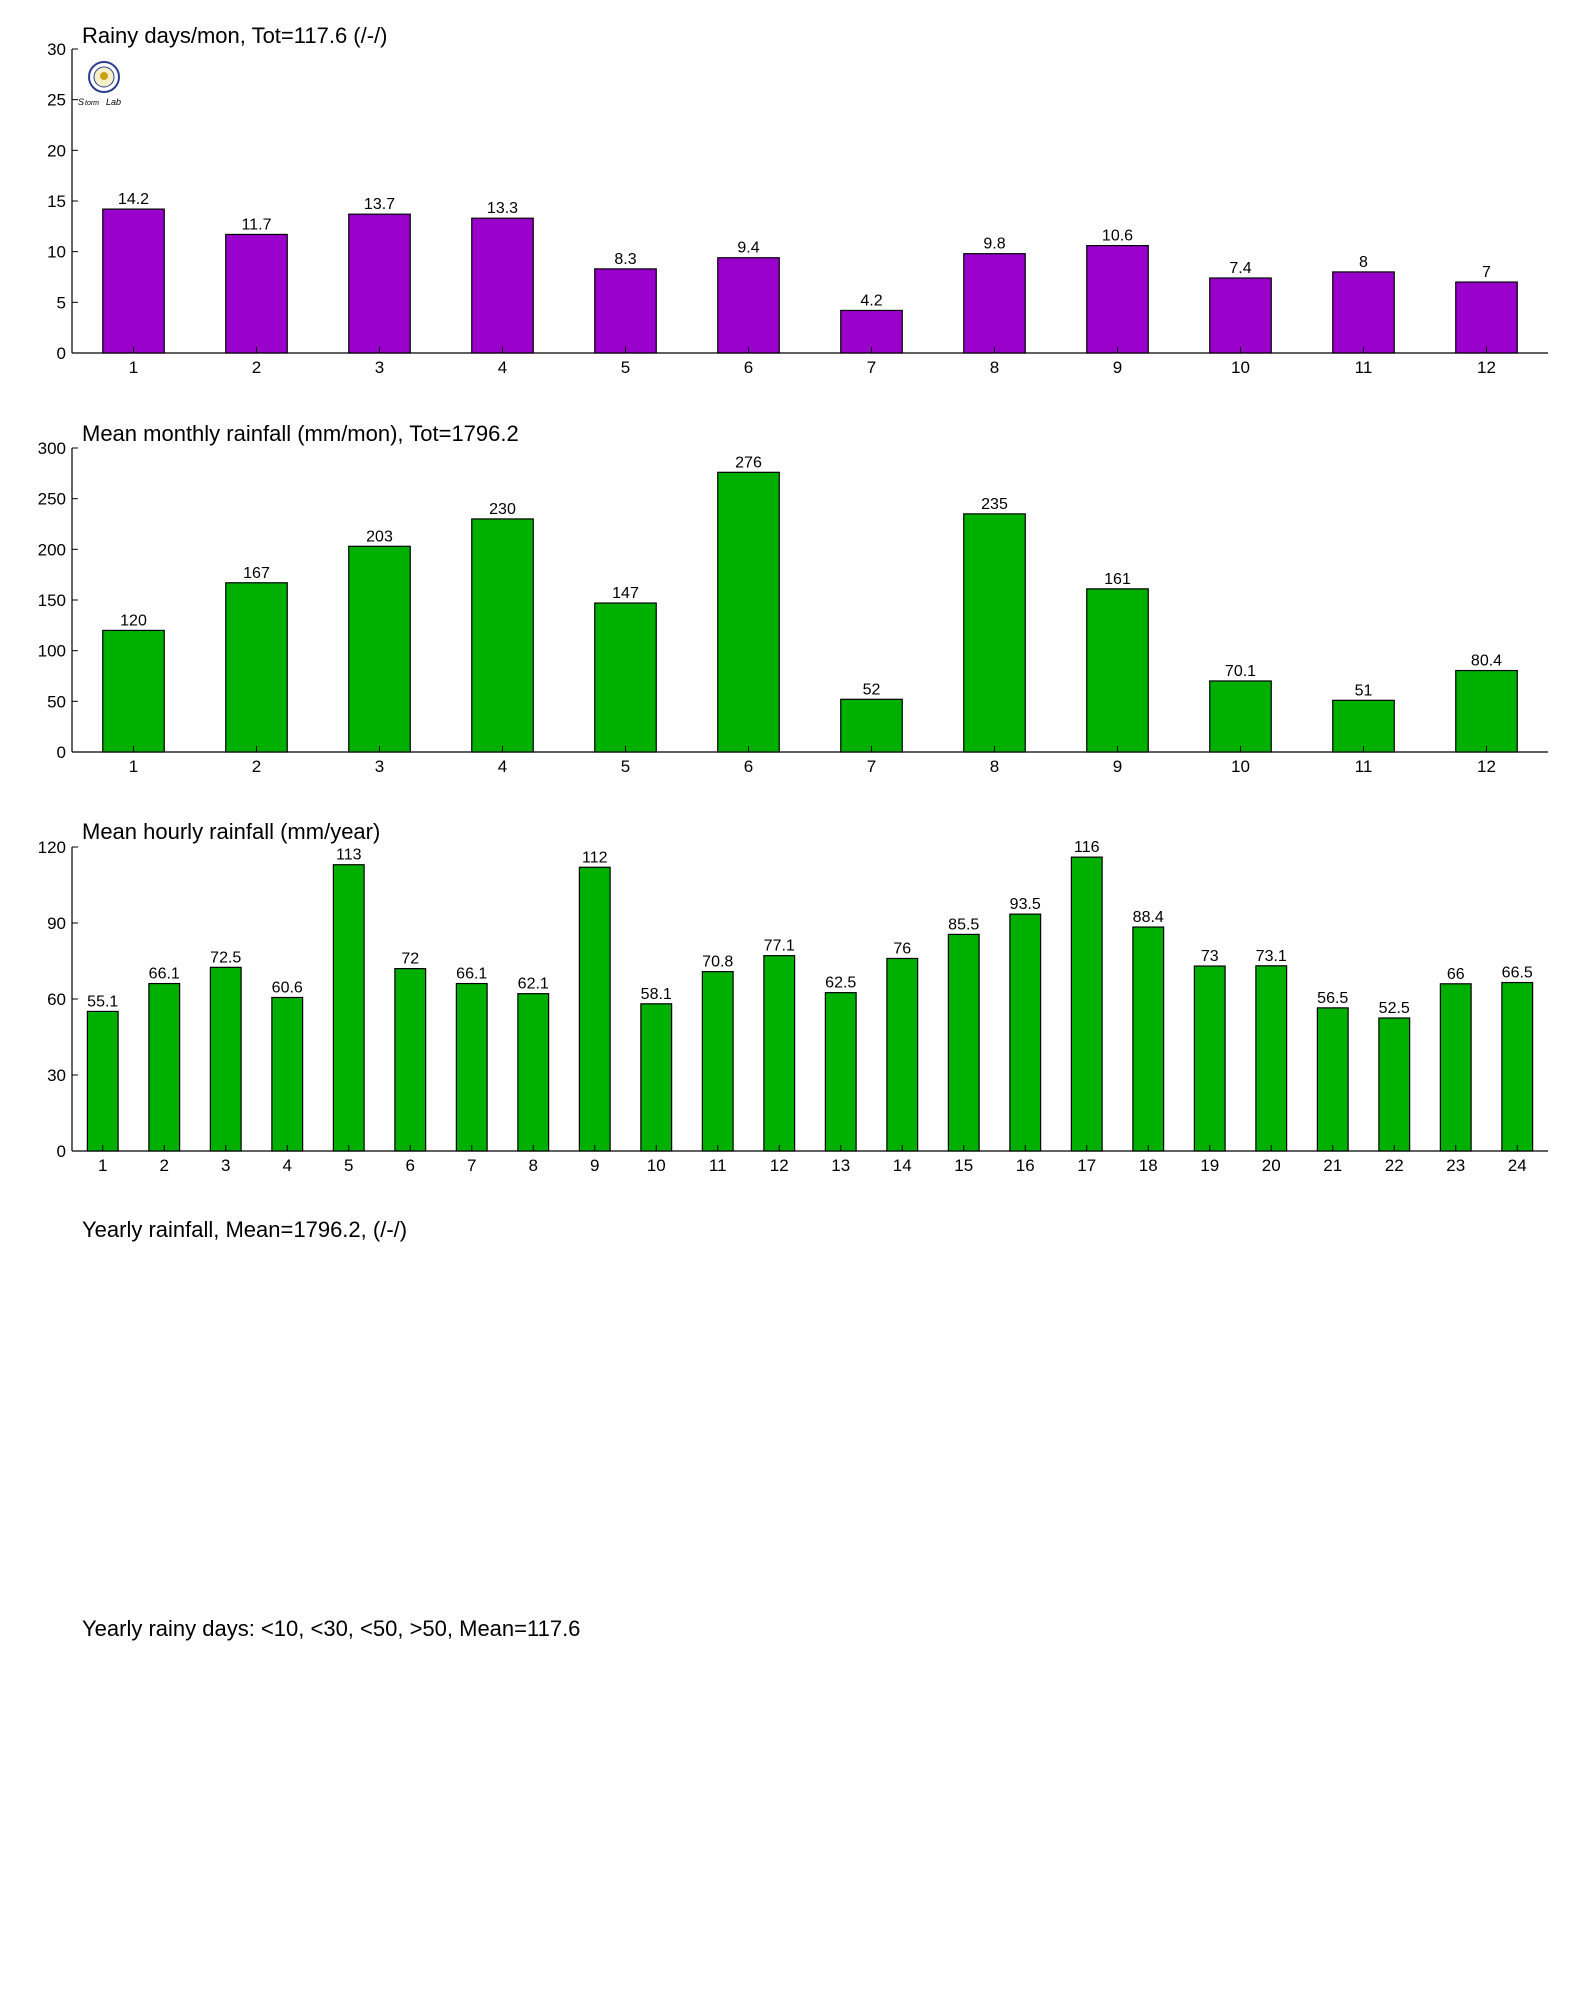 This screenshot has height=2000, width=1580. I want to click on hourly-rainfall-bar-value-label: 66, so click(1456, 974).